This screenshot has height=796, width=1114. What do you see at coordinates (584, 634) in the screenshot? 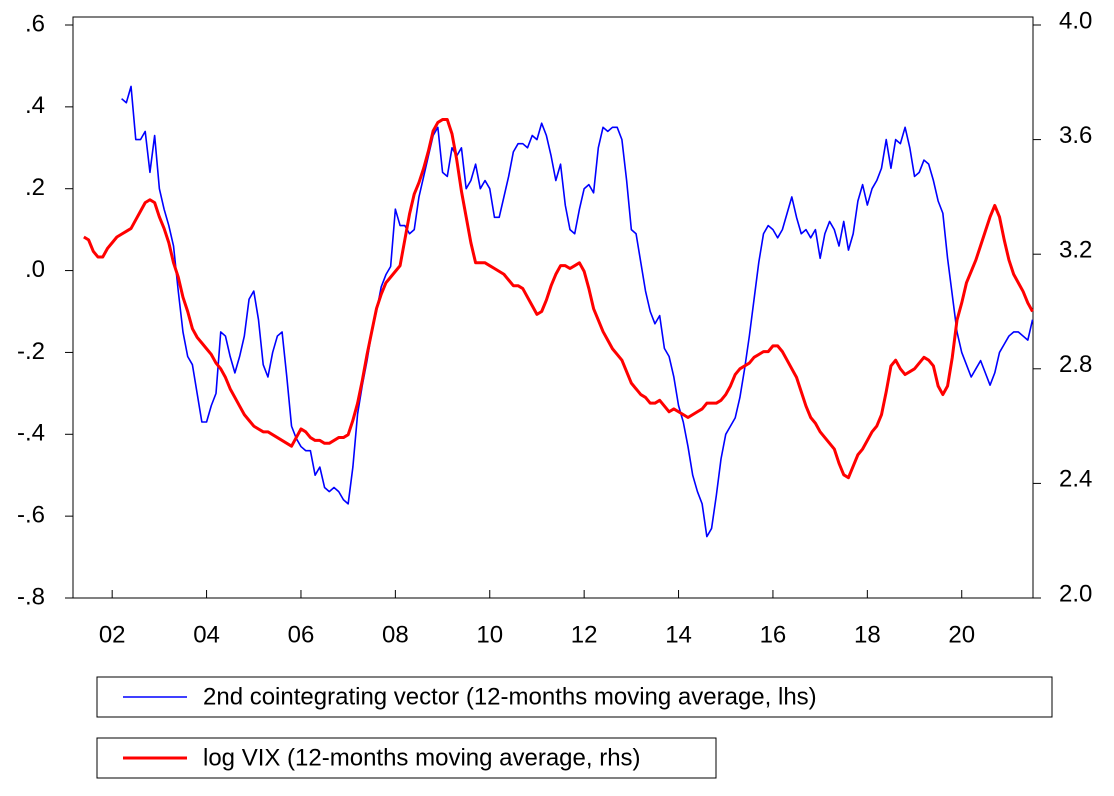
I see `x-tick-label: 12` at bounding box center [584, 634].